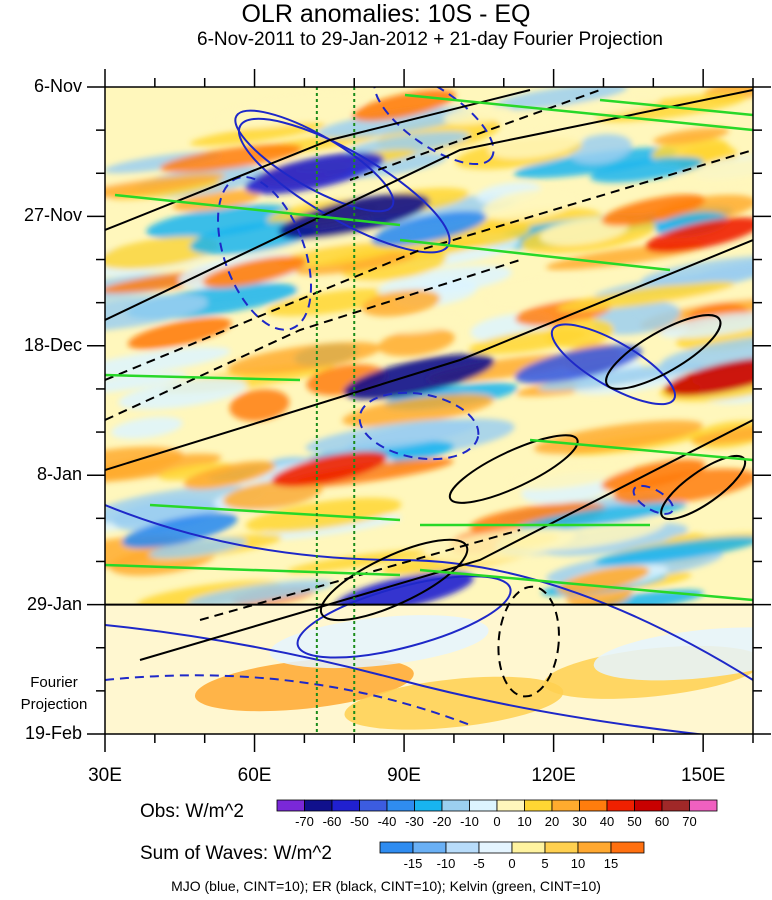  What do you see at coordinates (479, 863) in the screenshot?
I see `waves-colorbar-tick-label: -5` at bounding box center [479, 863].